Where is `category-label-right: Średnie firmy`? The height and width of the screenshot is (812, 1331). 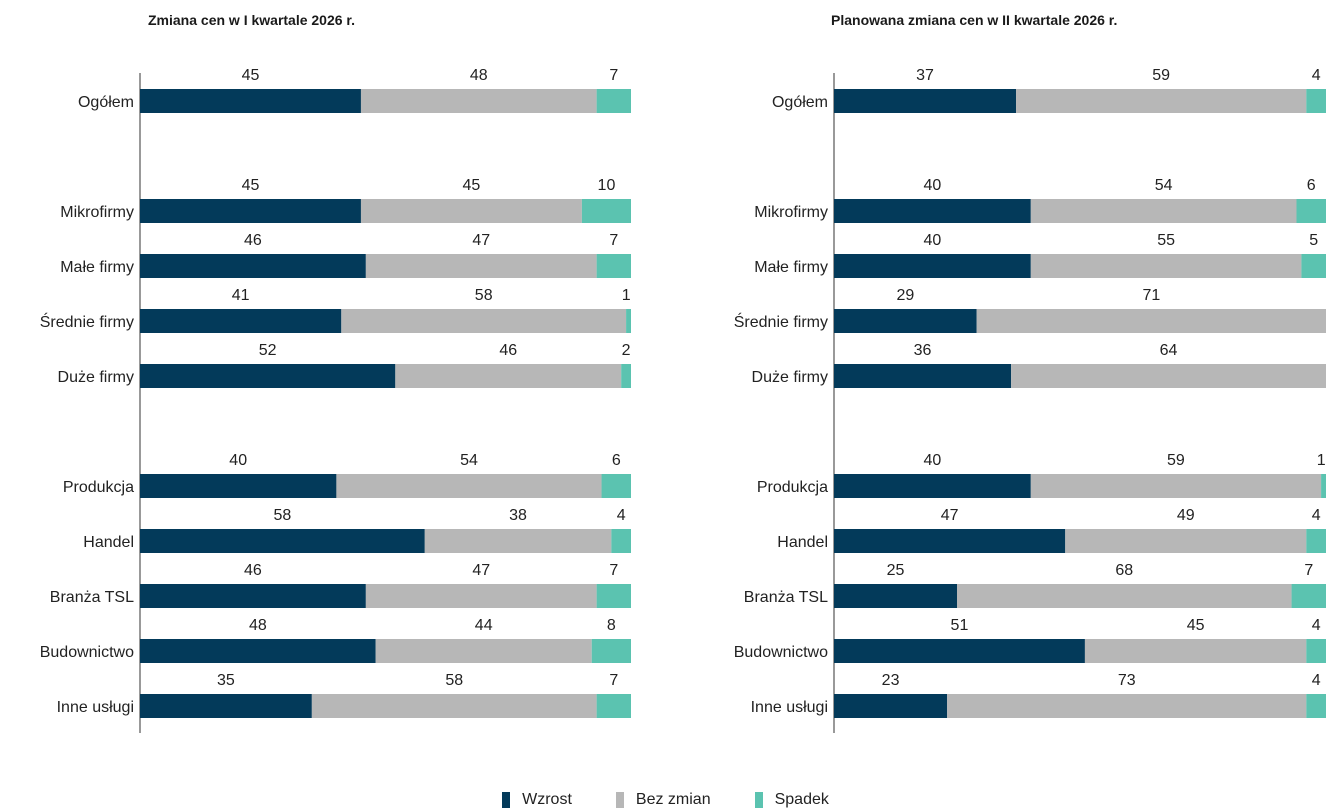 category-label-right: Średnie firmy is located at coordinates (781, 321).